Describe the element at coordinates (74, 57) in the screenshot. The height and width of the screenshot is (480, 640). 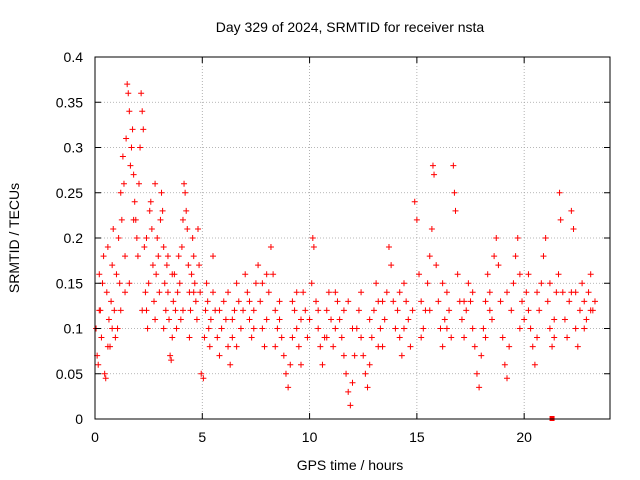
I see `y-tick-label: 0.4` at that location.